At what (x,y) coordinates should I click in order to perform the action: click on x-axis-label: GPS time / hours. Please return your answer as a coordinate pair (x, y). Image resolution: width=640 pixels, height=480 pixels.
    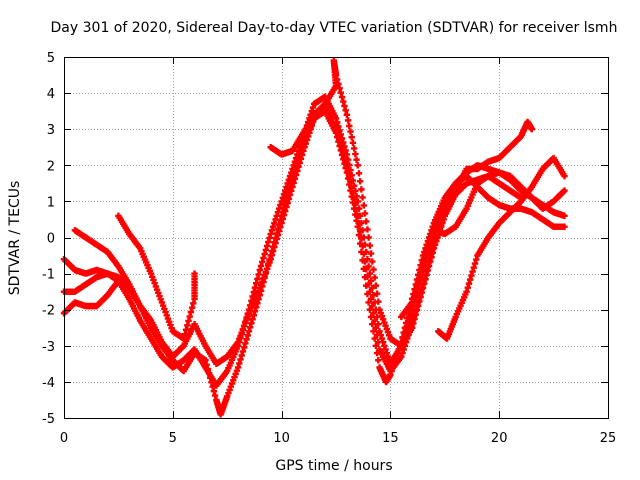
    Looking at the image, I should click on (333, 466).